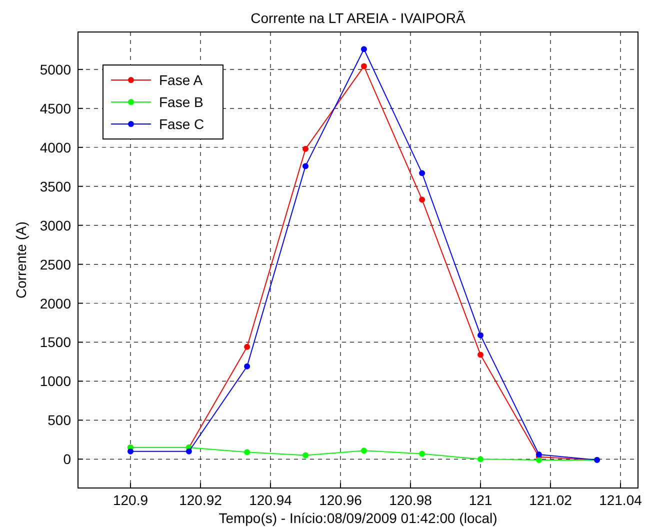 This screenshot has height=527, width=649. What do you see at coordinates (56, 186) in the screenshot?
I see `y-tick-label: 3500` at bounding box center [56, 186].